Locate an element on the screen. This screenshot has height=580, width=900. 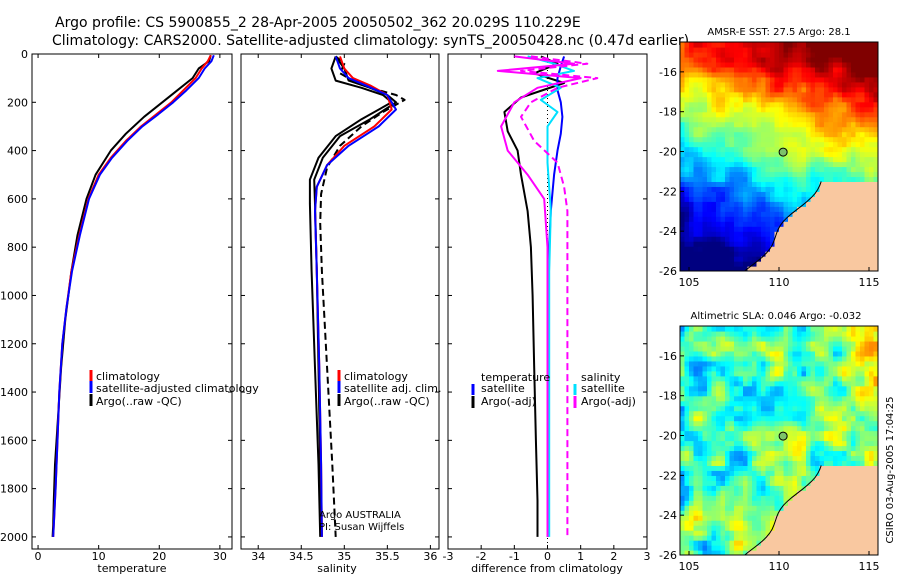
map-y-tick-label: -26 is located at coordinates (668, 555).